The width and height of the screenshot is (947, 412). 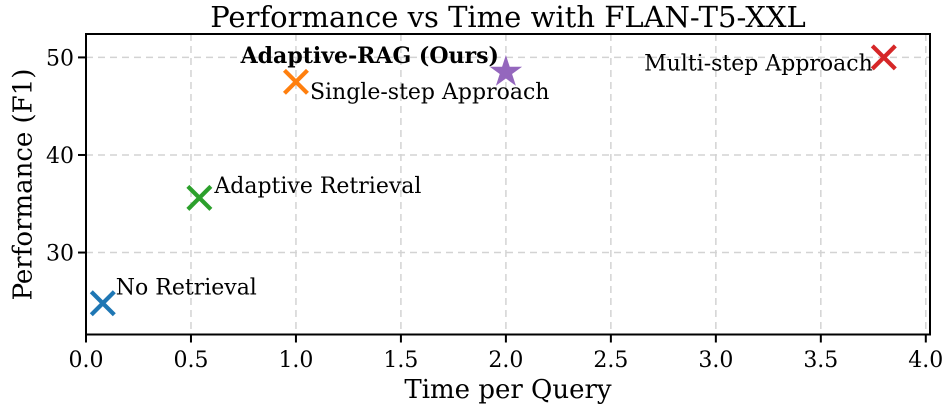 I want to click on marker-x-single-step-approach, so click(x=295, y=81).